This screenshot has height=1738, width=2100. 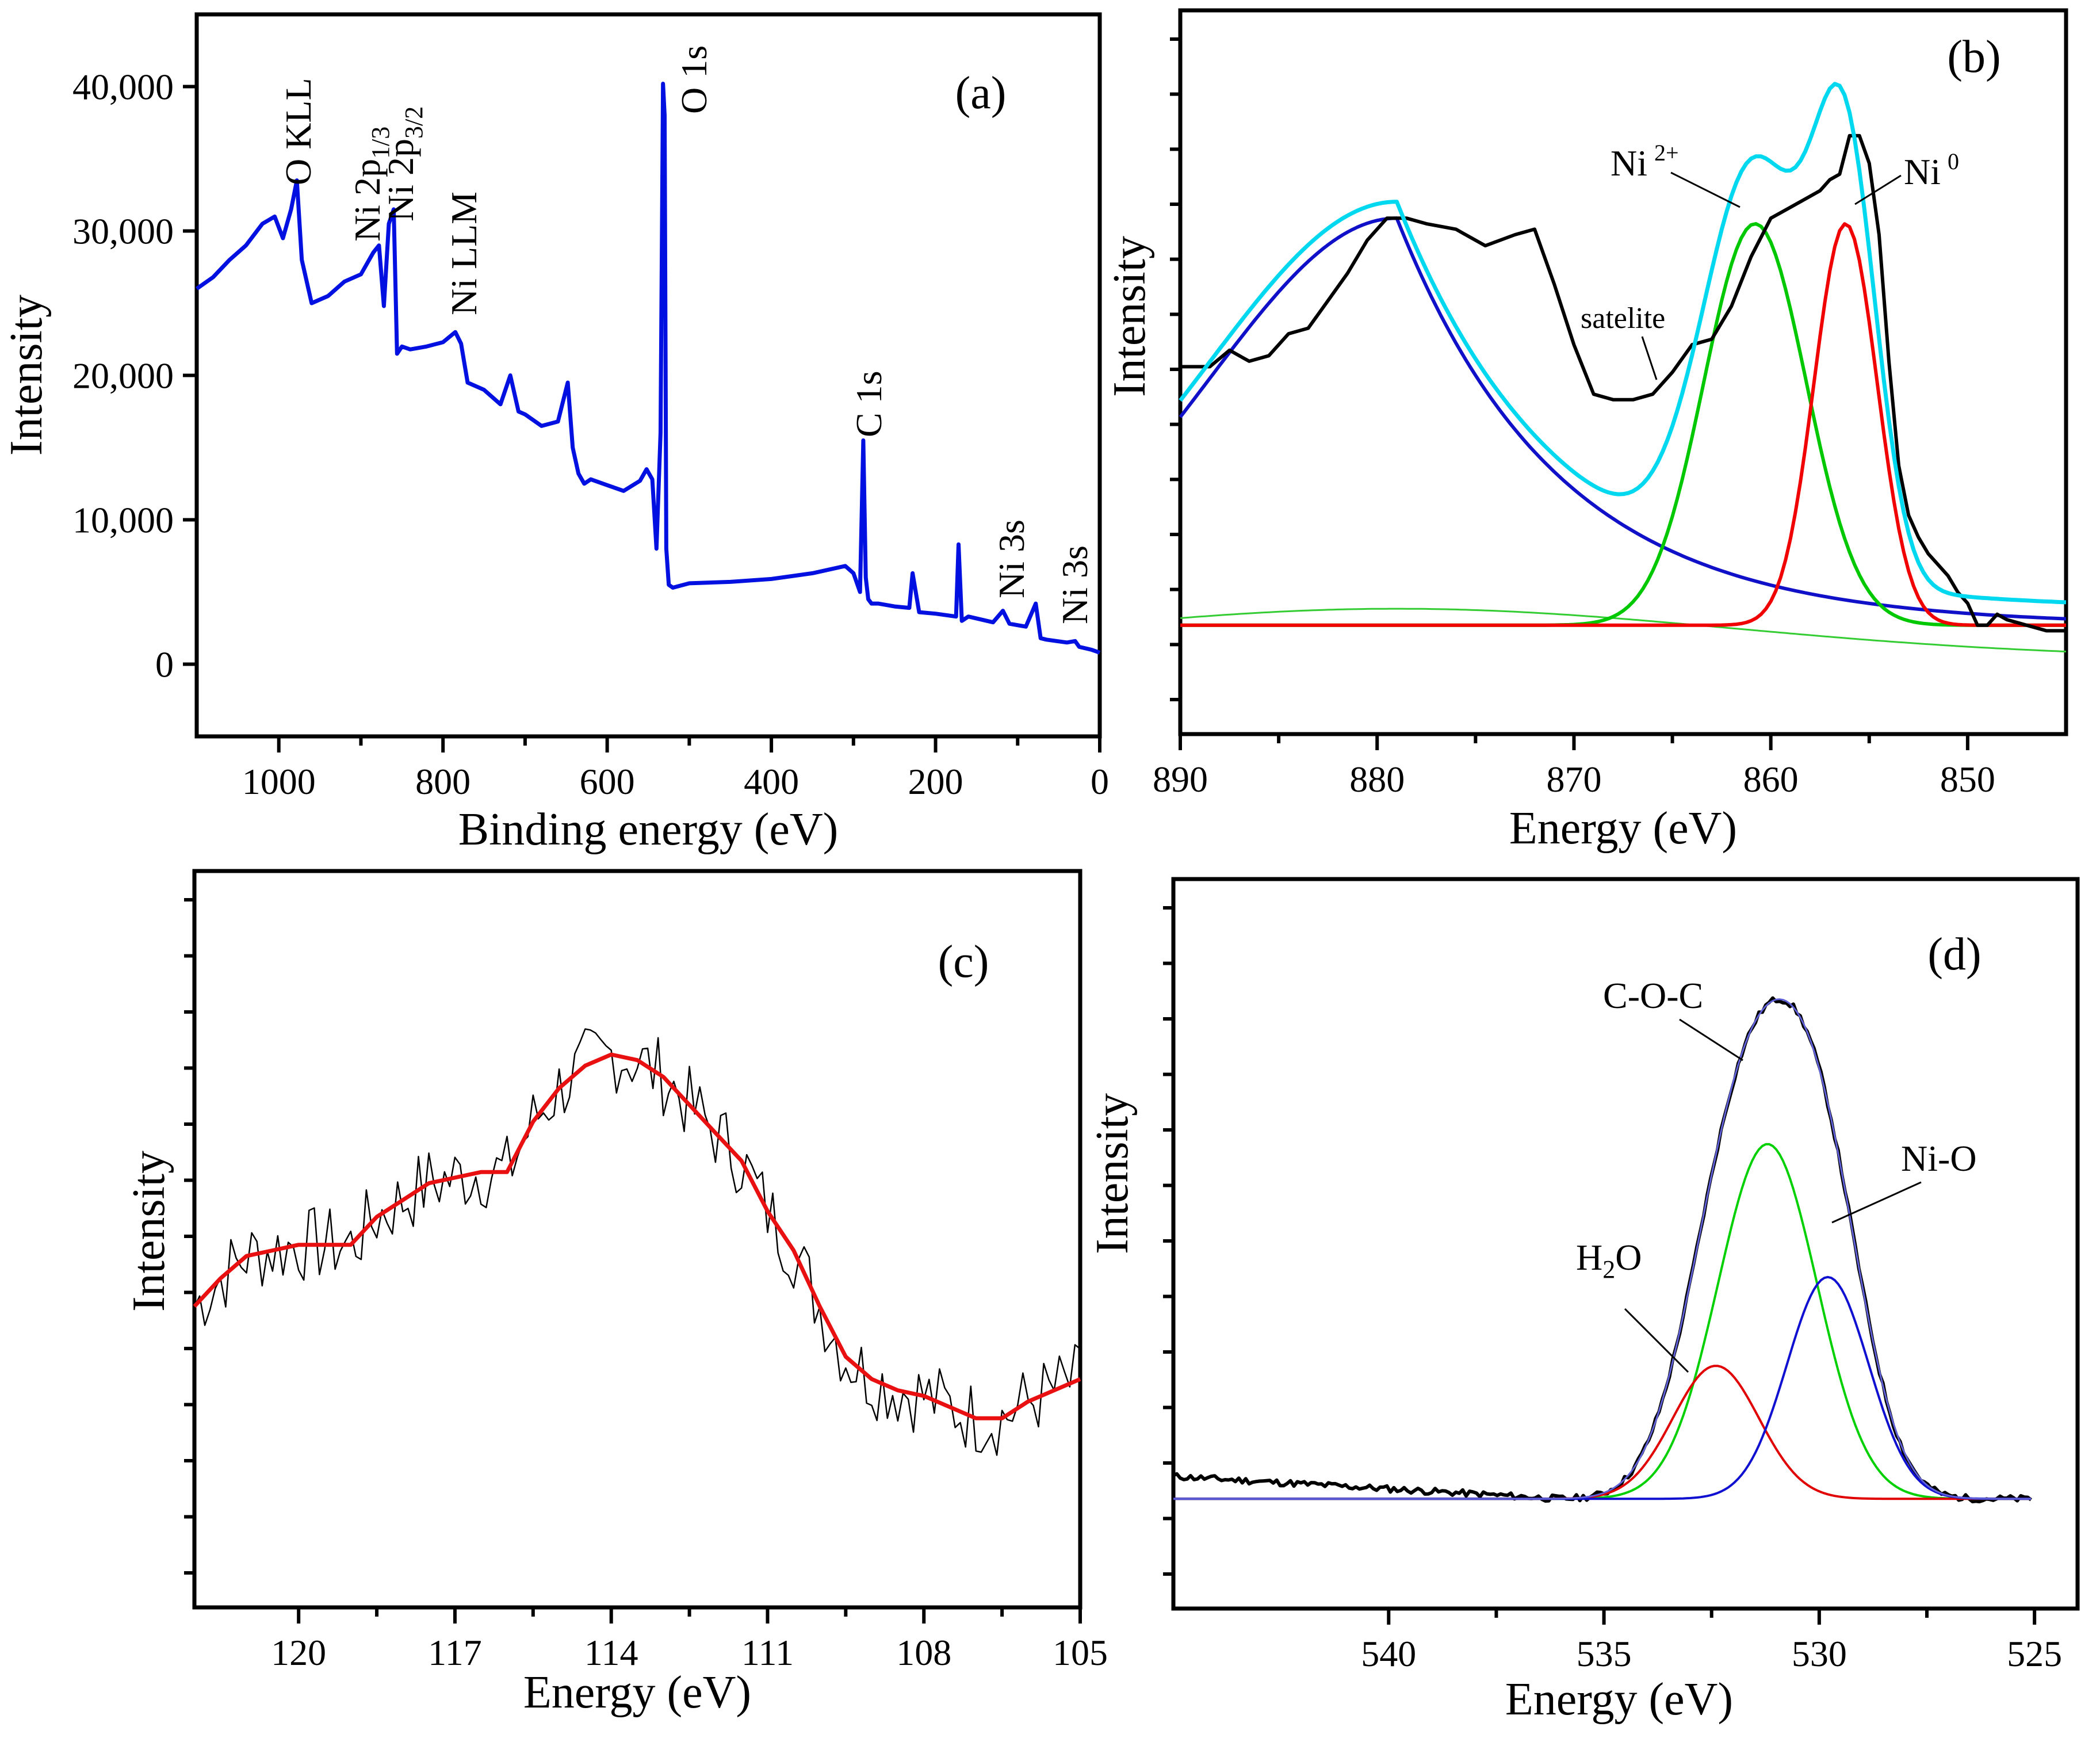 What do you see at coordinates (1968, 779) in the screenshot?
I see `x-tick-label: 850` at bounding box center [1968, 779].